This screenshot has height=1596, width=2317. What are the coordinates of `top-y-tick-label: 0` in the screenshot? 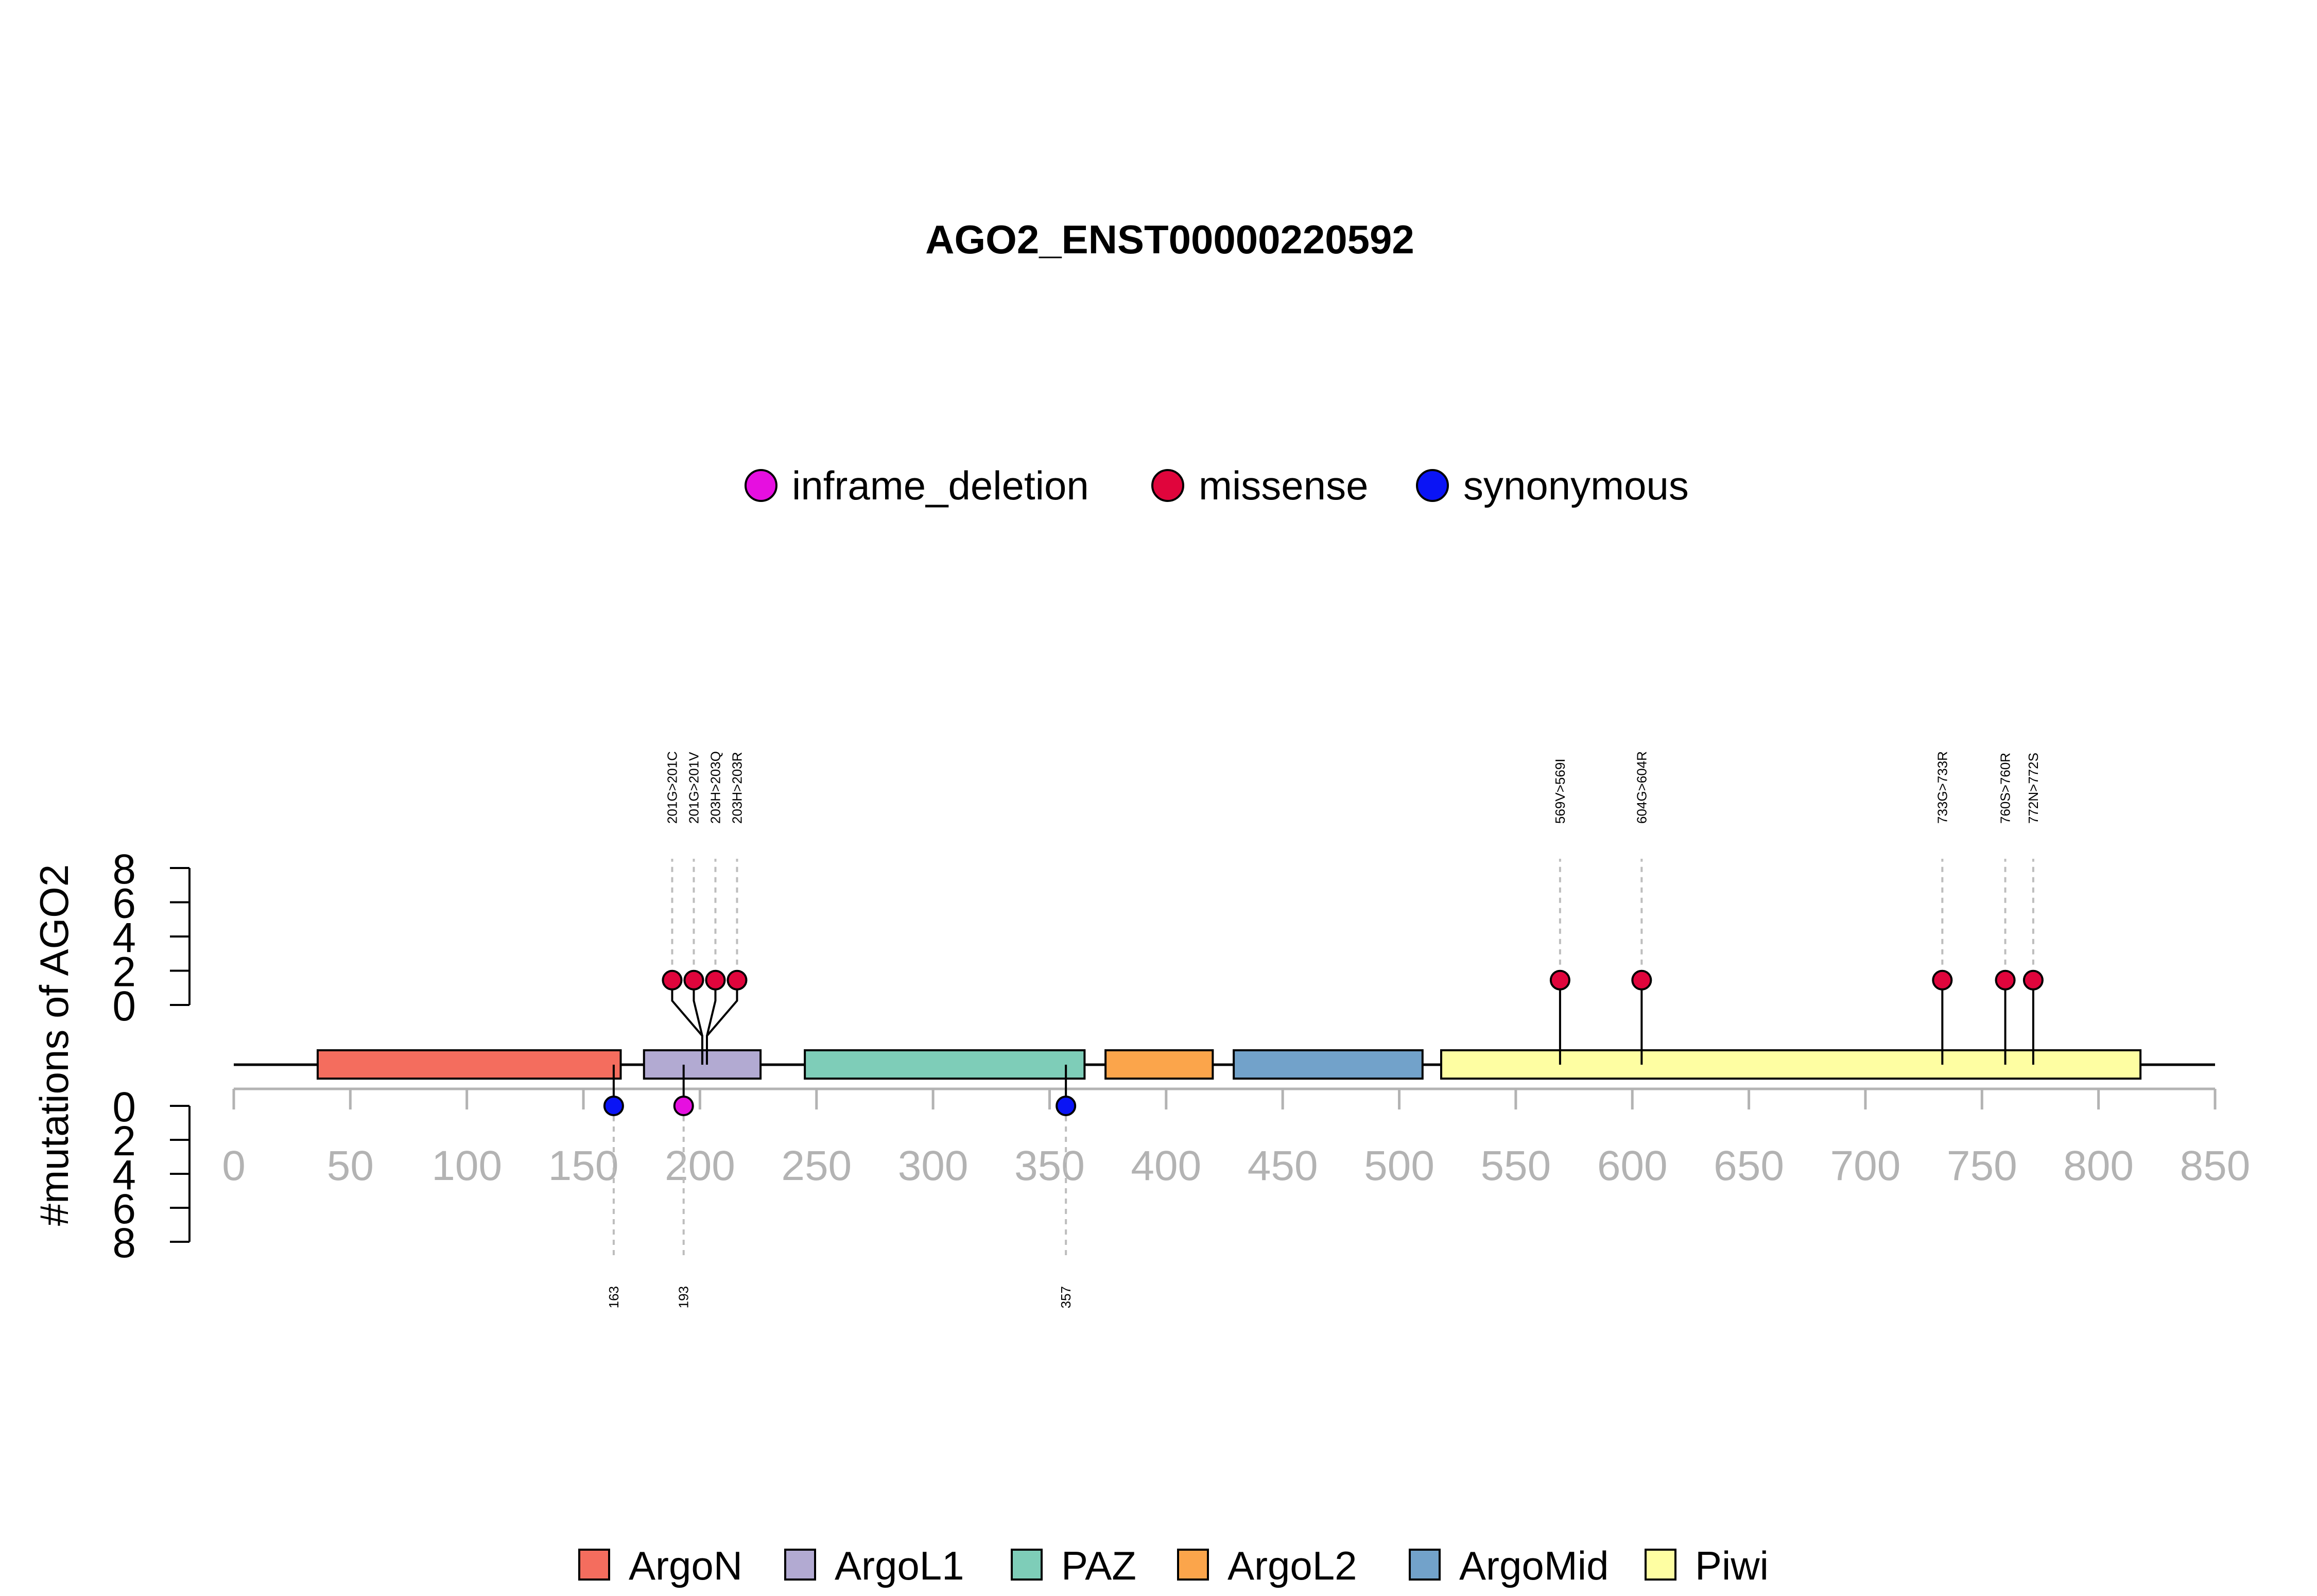 It's located at (124, 1007).